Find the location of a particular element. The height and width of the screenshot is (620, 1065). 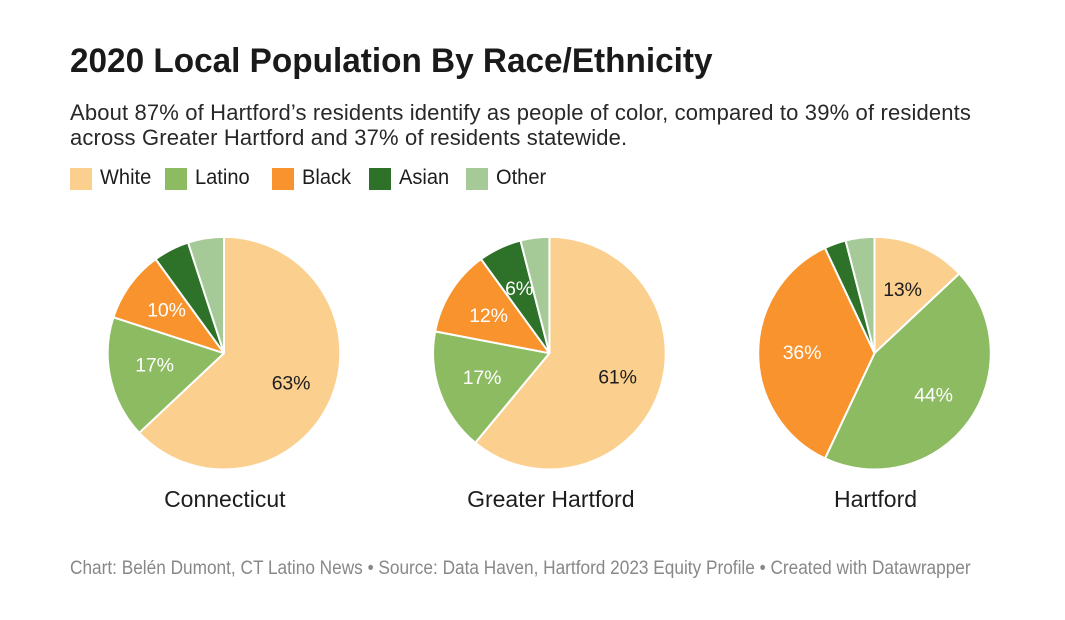

svg-text: 13% is located at coordinates (902, 290).